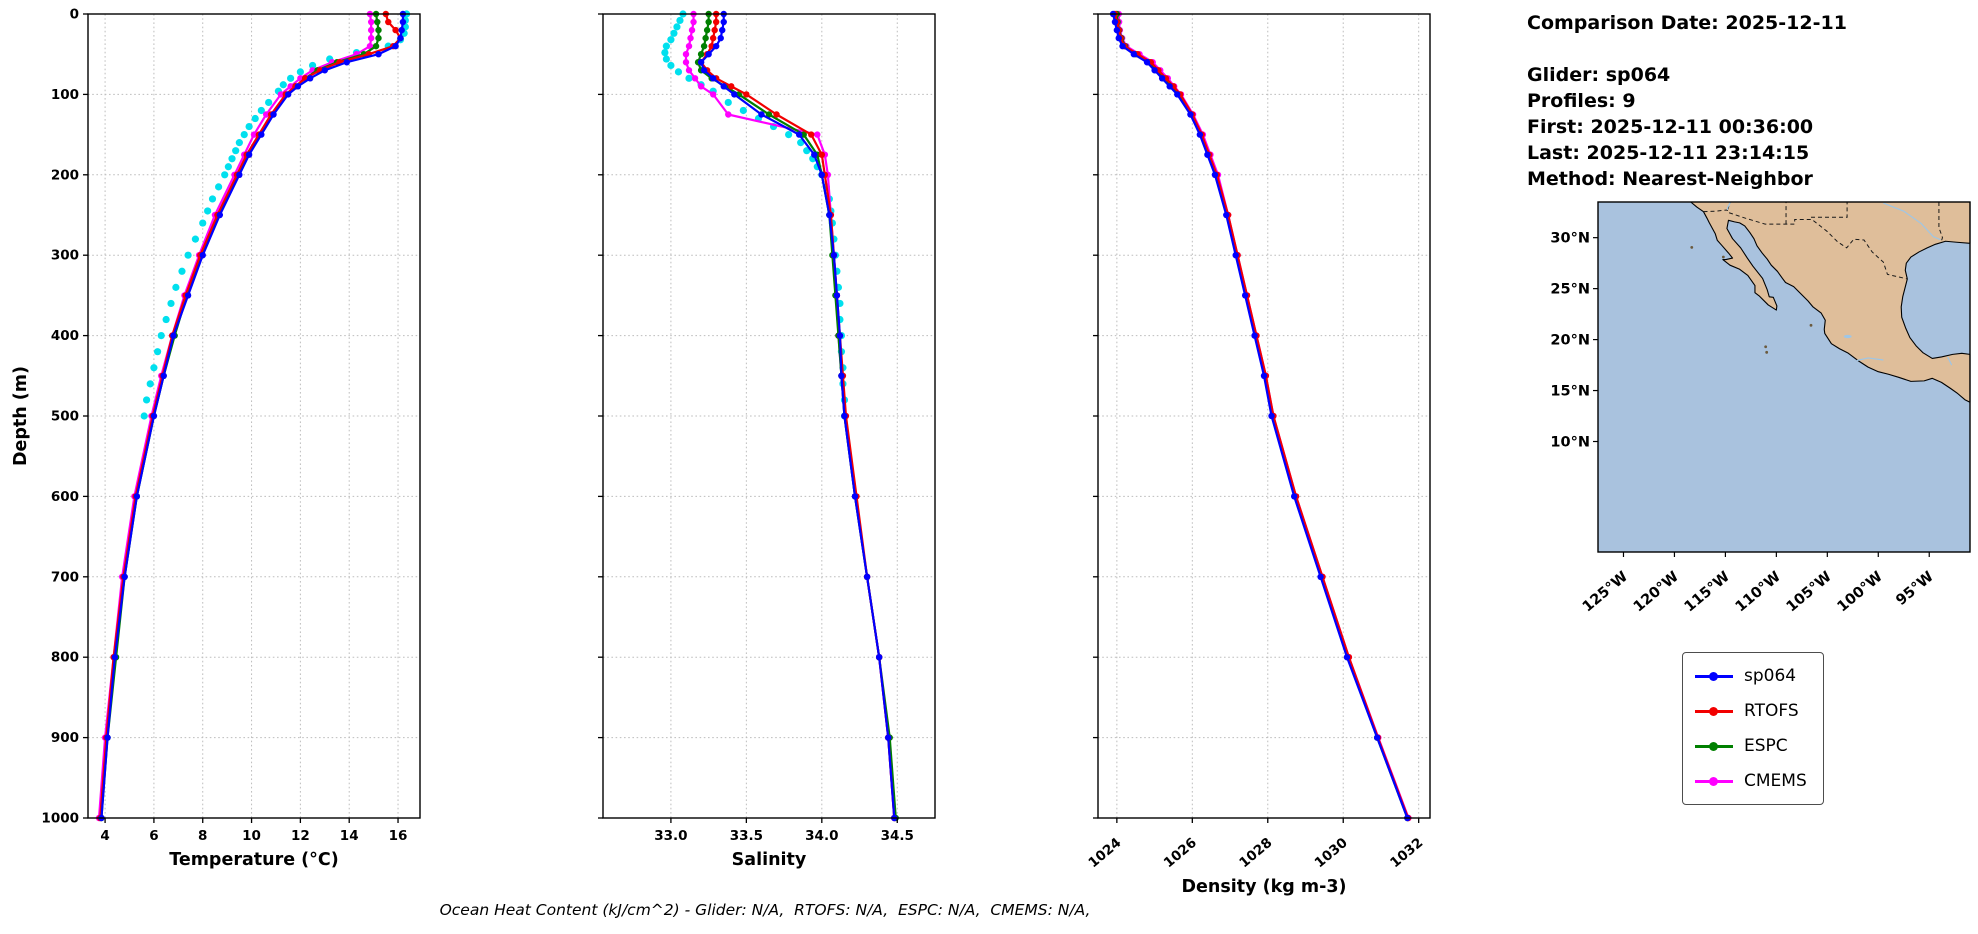 Image resolution: width=1978 pixels, height=934 pixels. I want to click on first-profile-time: First: 2025-12-11 00:36:00, so click(1670, 127).